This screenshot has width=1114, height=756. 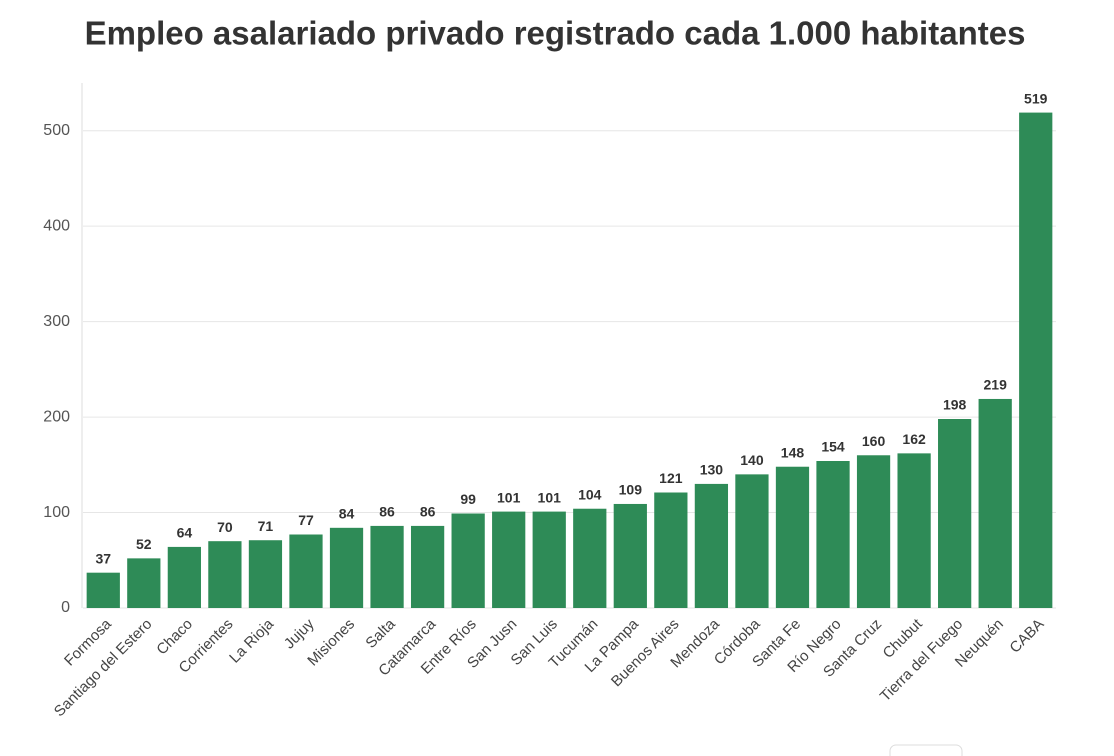 I want to click on value-label: 140, so click(x=752, y=460).